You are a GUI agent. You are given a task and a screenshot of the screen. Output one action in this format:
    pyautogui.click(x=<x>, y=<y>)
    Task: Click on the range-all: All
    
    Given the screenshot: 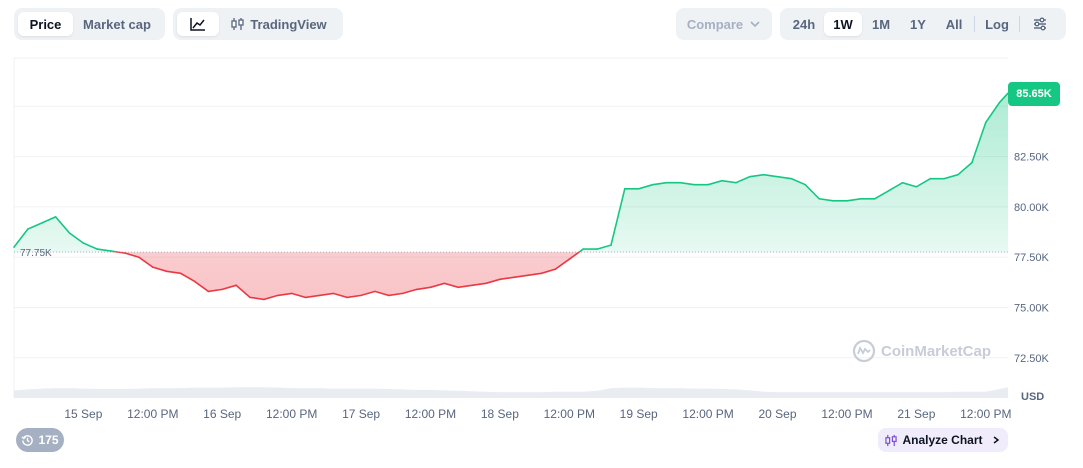 What is the action you would take?
    pyautogui.click(x=954, y=24)
    